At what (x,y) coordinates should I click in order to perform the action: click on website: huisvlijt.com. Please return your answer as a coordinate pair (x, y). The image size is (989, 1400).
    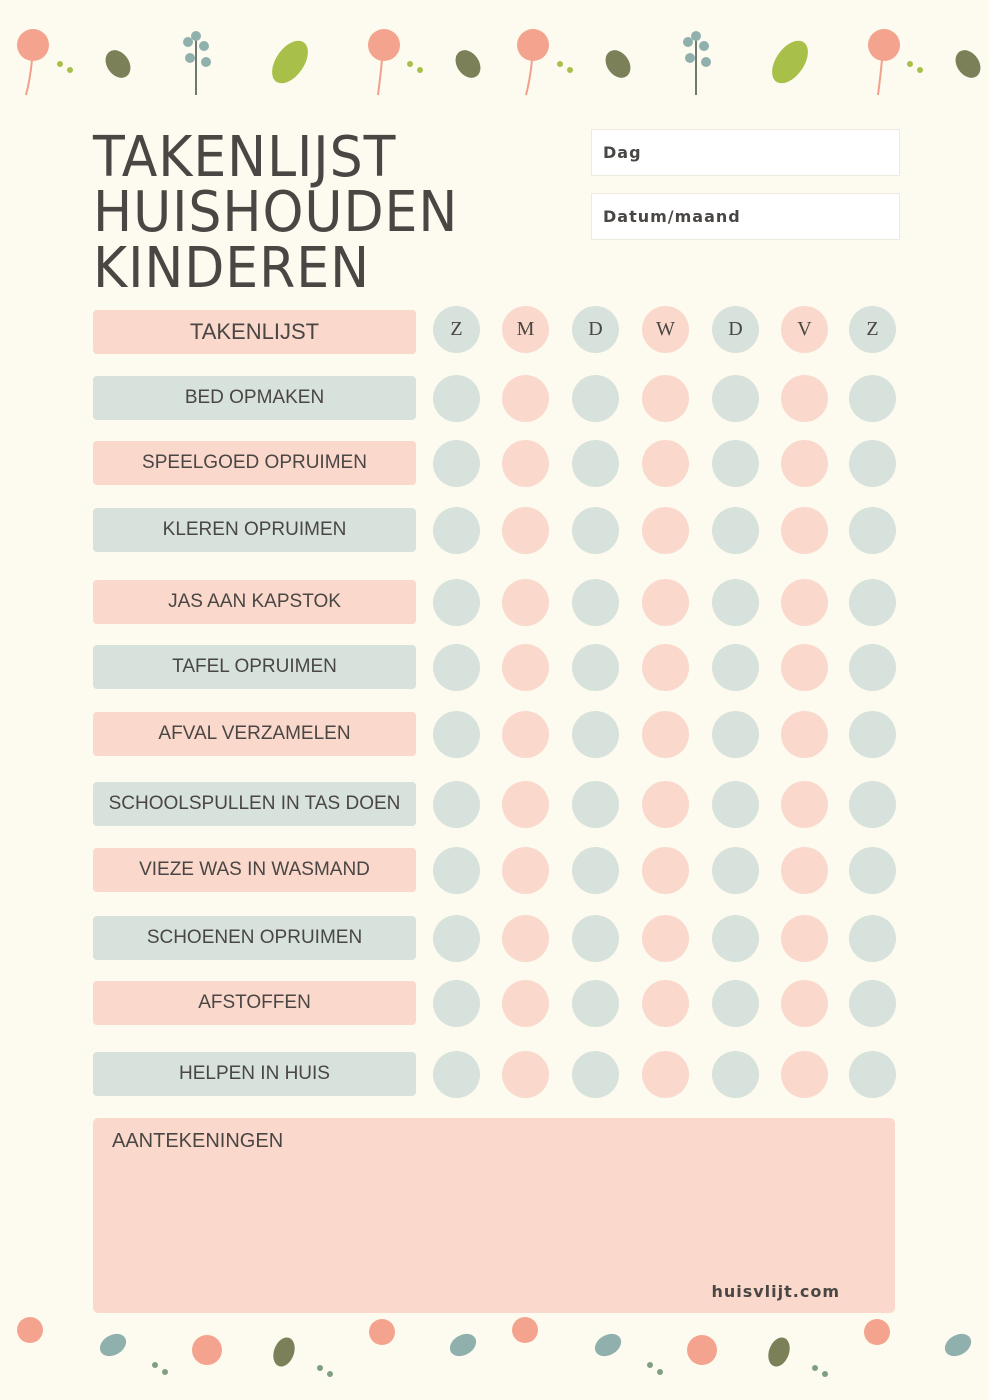
    Looking at the image, I should click on (775, 1291).